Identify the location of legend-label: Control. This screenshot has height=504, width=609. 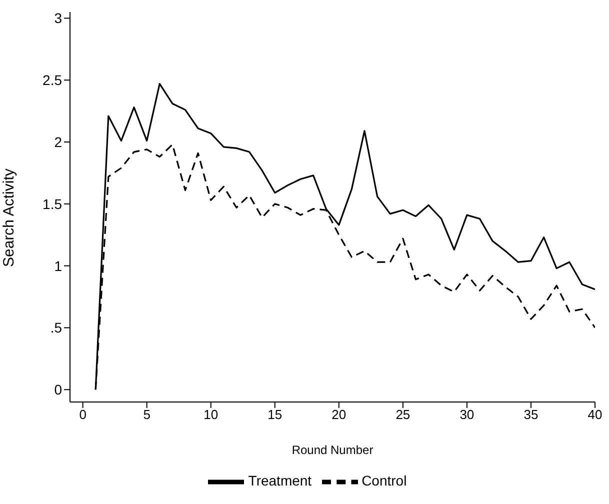
(384, 480).